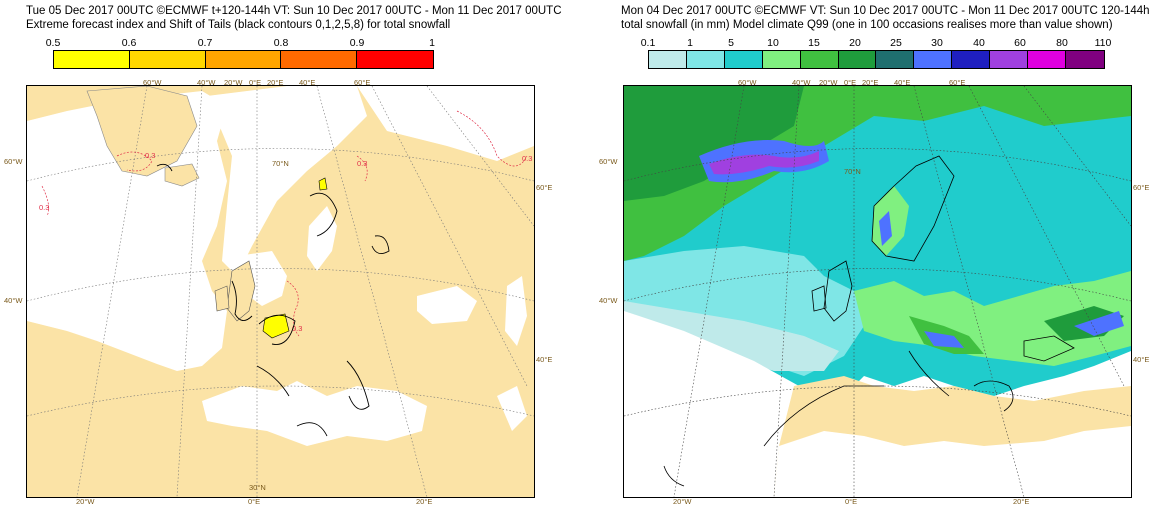  Describe the element at coordinates (1099, 323) in the screenshot. I see `snow-field-30mm-caucasus` at that location.